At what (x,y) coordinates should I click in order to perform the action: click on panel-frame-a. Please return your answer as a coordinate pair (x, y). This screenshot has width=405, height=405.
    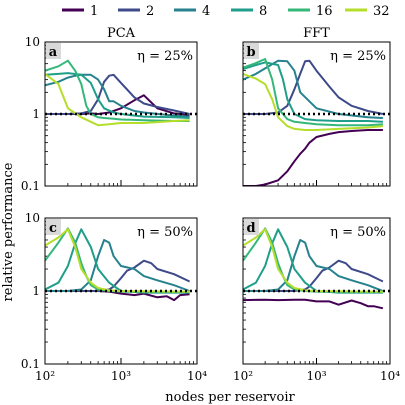
    Looking at the image, I should click on (121, 114).